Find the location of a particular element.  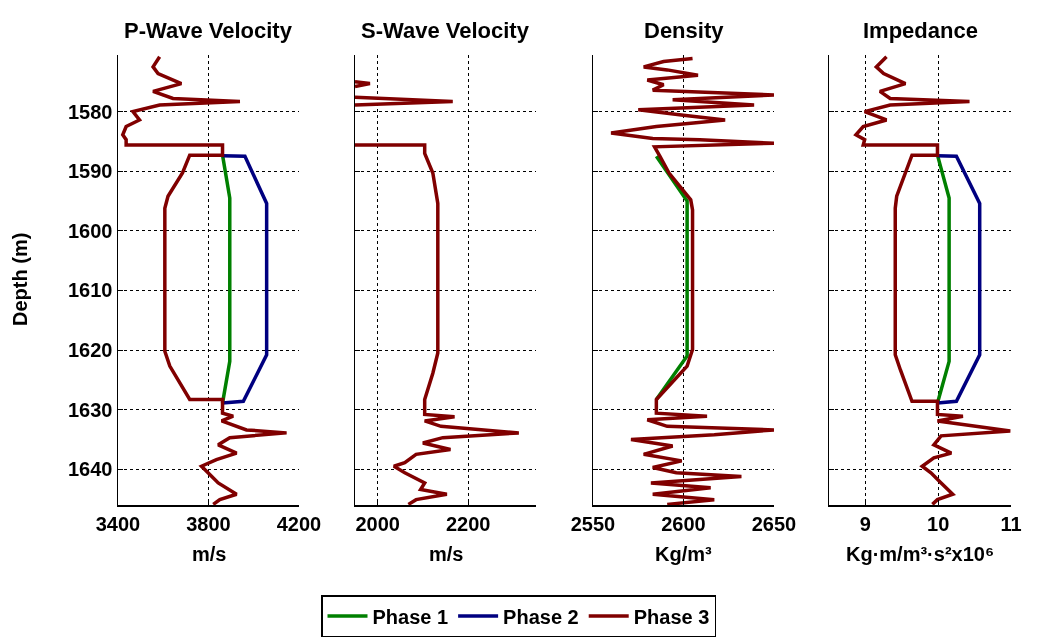

chart-title: Impedance is located at coordinates (920, 30).